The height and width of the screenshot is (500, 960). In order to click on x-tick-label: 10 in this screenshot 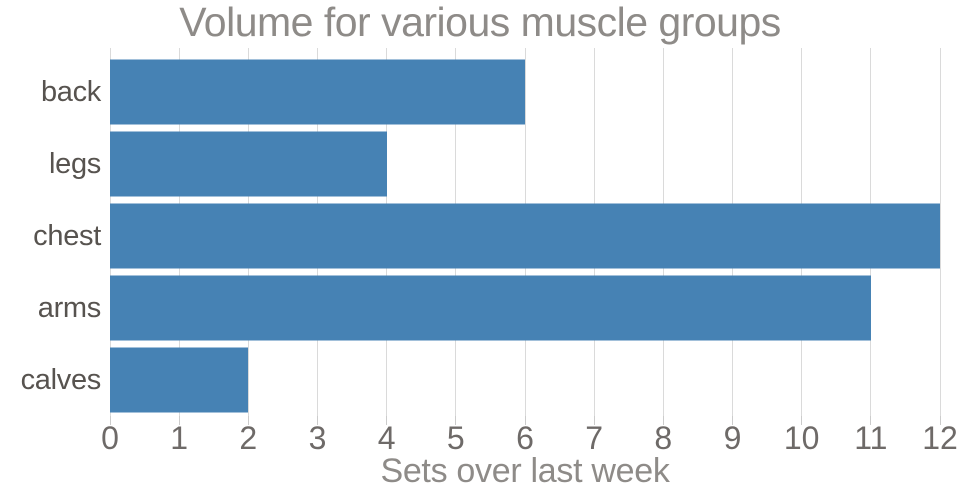, I will do `click(801, 438)`.